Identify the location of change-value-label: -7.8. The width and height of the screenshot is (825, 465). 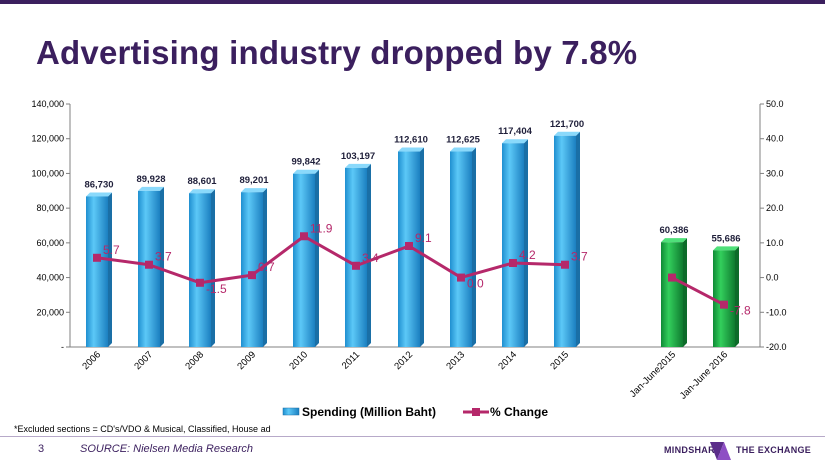
(740, 311).